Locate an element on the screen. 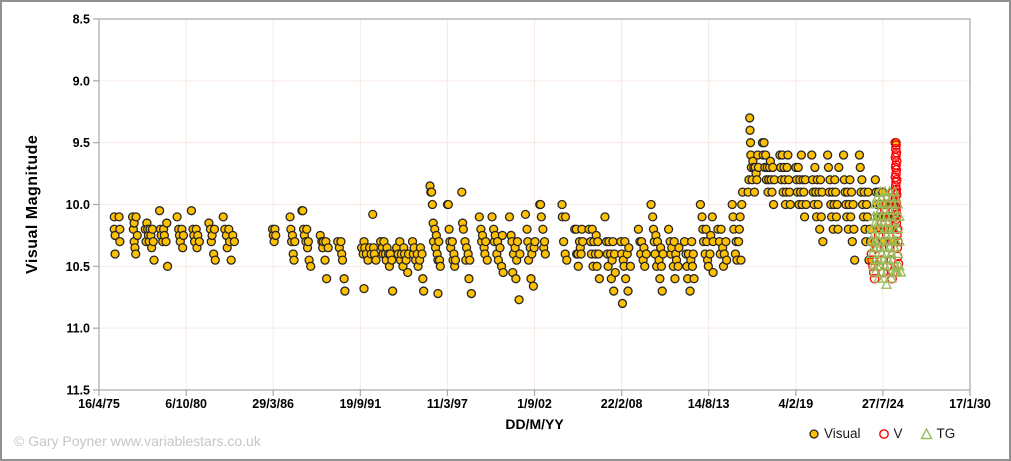 The image size is (1011, 461). x-tick-label: 19/9/91 is located at coordinates (360, 404).